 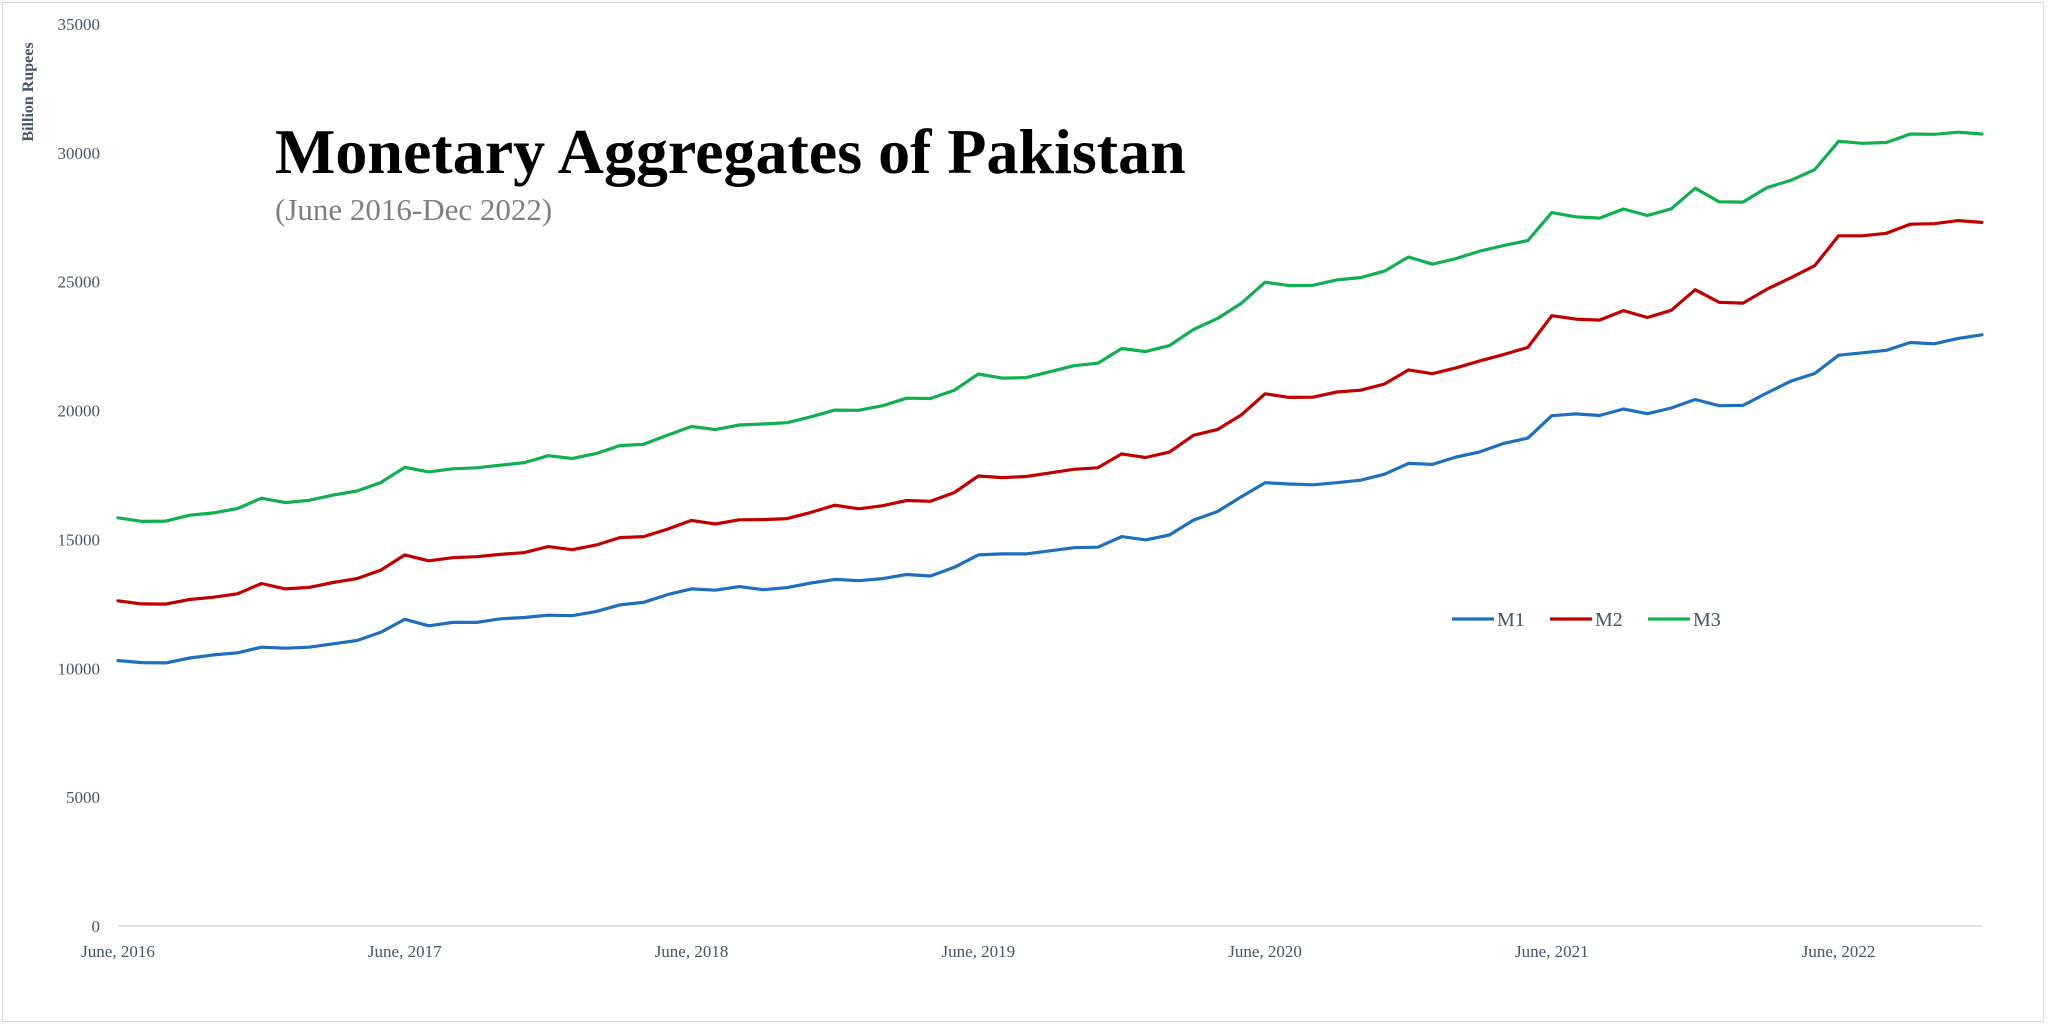 What do you see at coordinates (730, 151) in the screenshot?
I see `chart-title: Monetary Aggregates of Pakistan` at bounding box center [730, 151].